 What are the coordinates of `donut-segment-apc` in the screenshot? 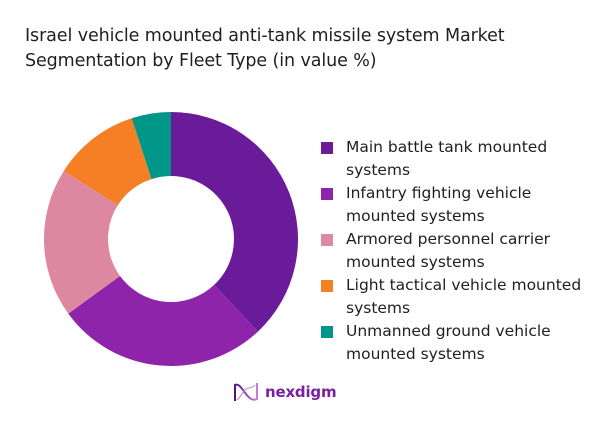 It's located at (82, 242).